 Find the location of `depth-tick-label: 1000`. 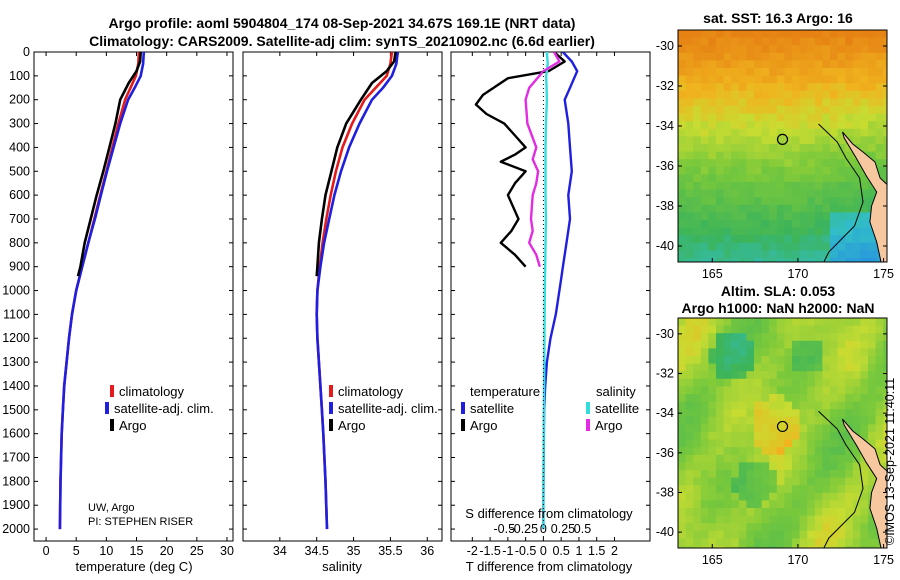

depth-tick-label: 1000 is located at coordinates (16, 291).